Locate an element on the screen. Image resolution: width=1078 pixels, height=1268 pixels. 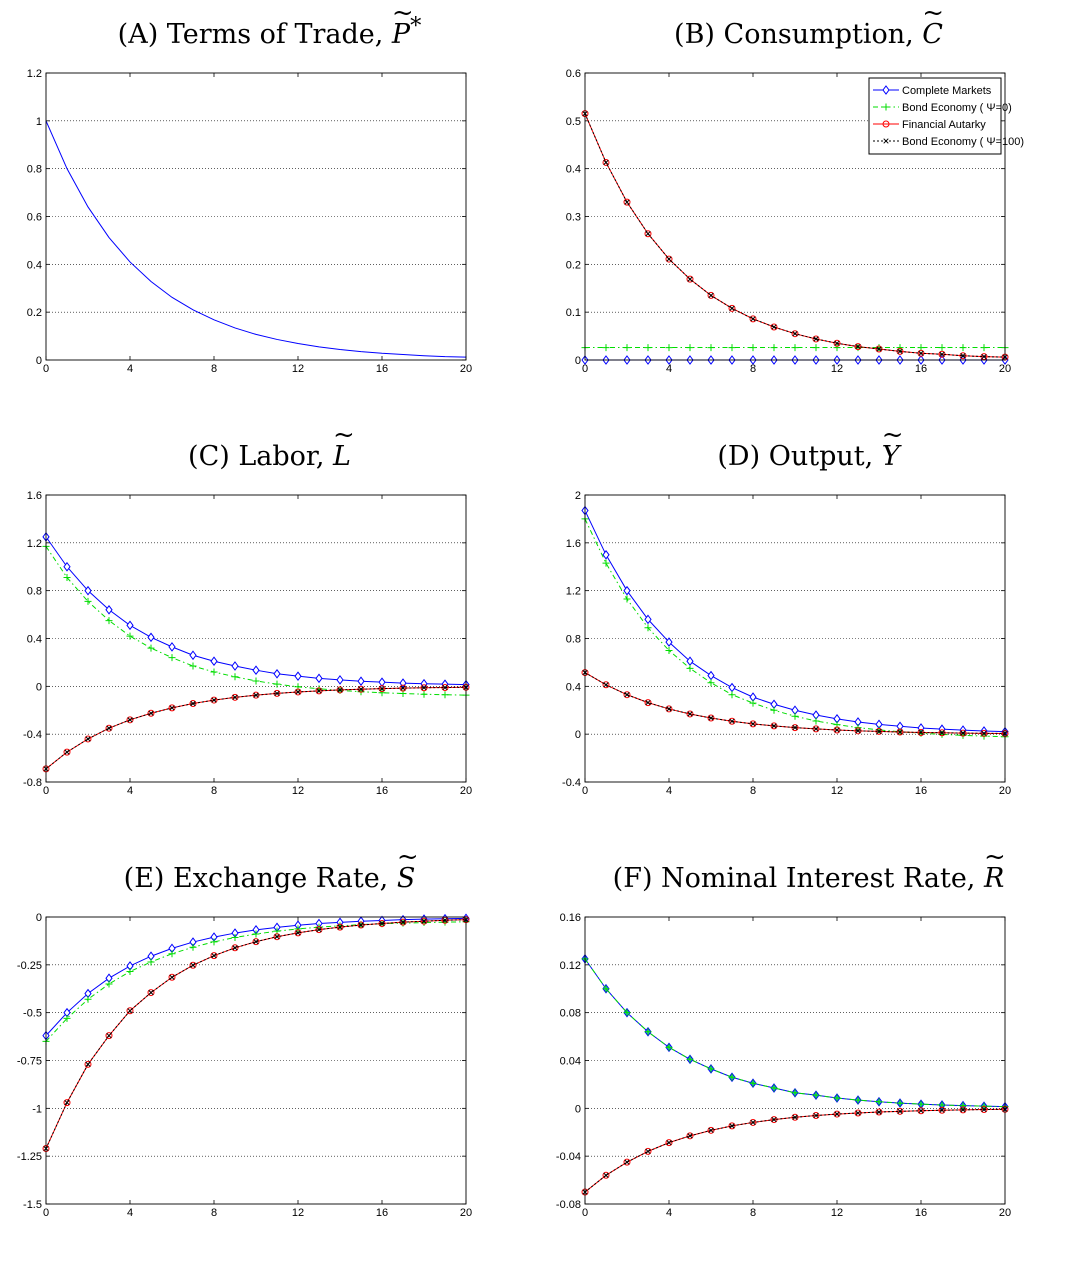
y-tick-label: 0.1 is located at coordinates (573, 313).